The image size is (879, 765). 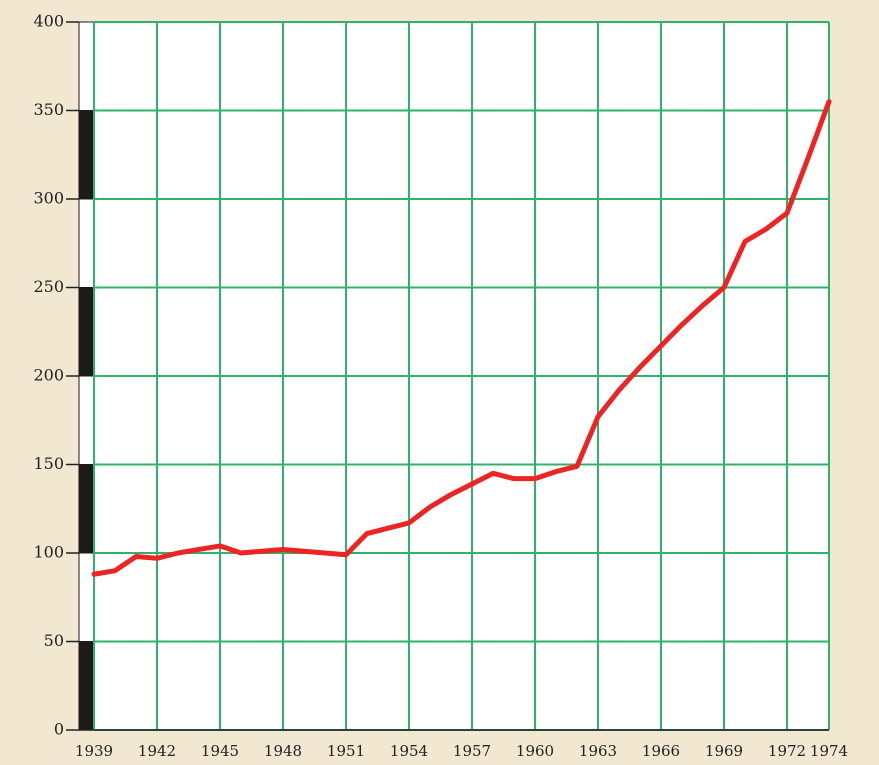 I want to click on y-tick-label: 300, so click(x=48, y=198).